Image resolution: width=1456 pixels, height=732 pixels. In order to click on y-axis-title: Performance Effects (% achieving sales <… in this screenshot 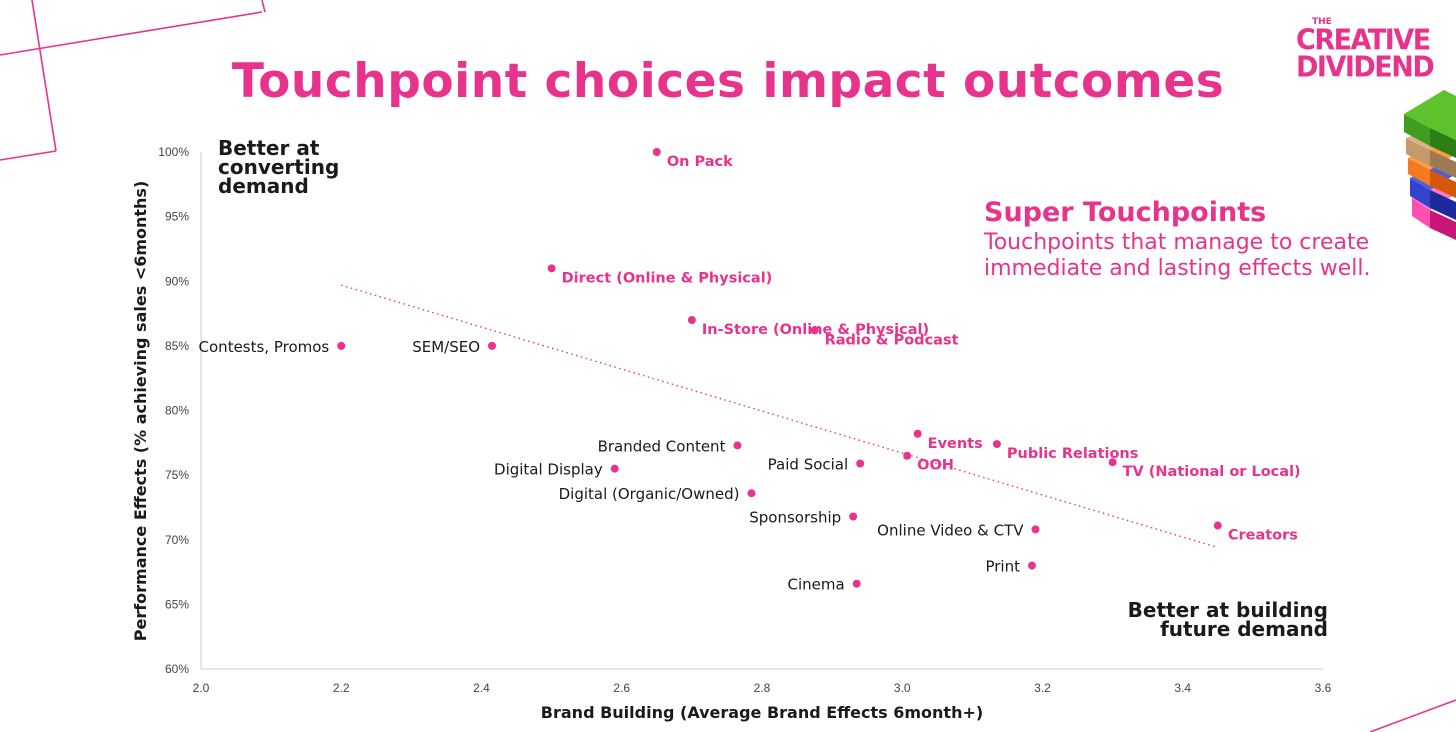, I will do `click(140, 411)`.